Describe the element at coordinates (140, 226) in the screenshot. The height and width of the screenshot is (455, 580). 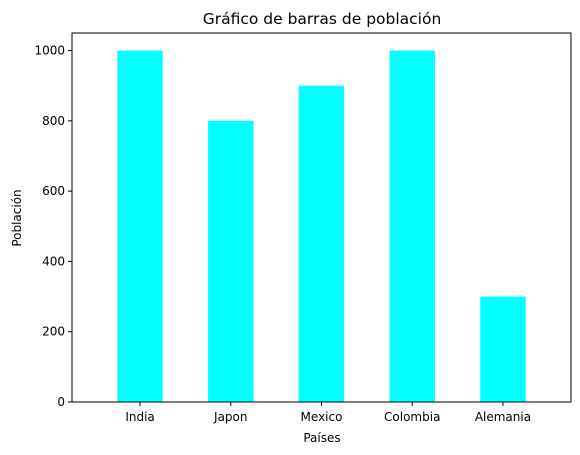
I see `bar-india` at that location.